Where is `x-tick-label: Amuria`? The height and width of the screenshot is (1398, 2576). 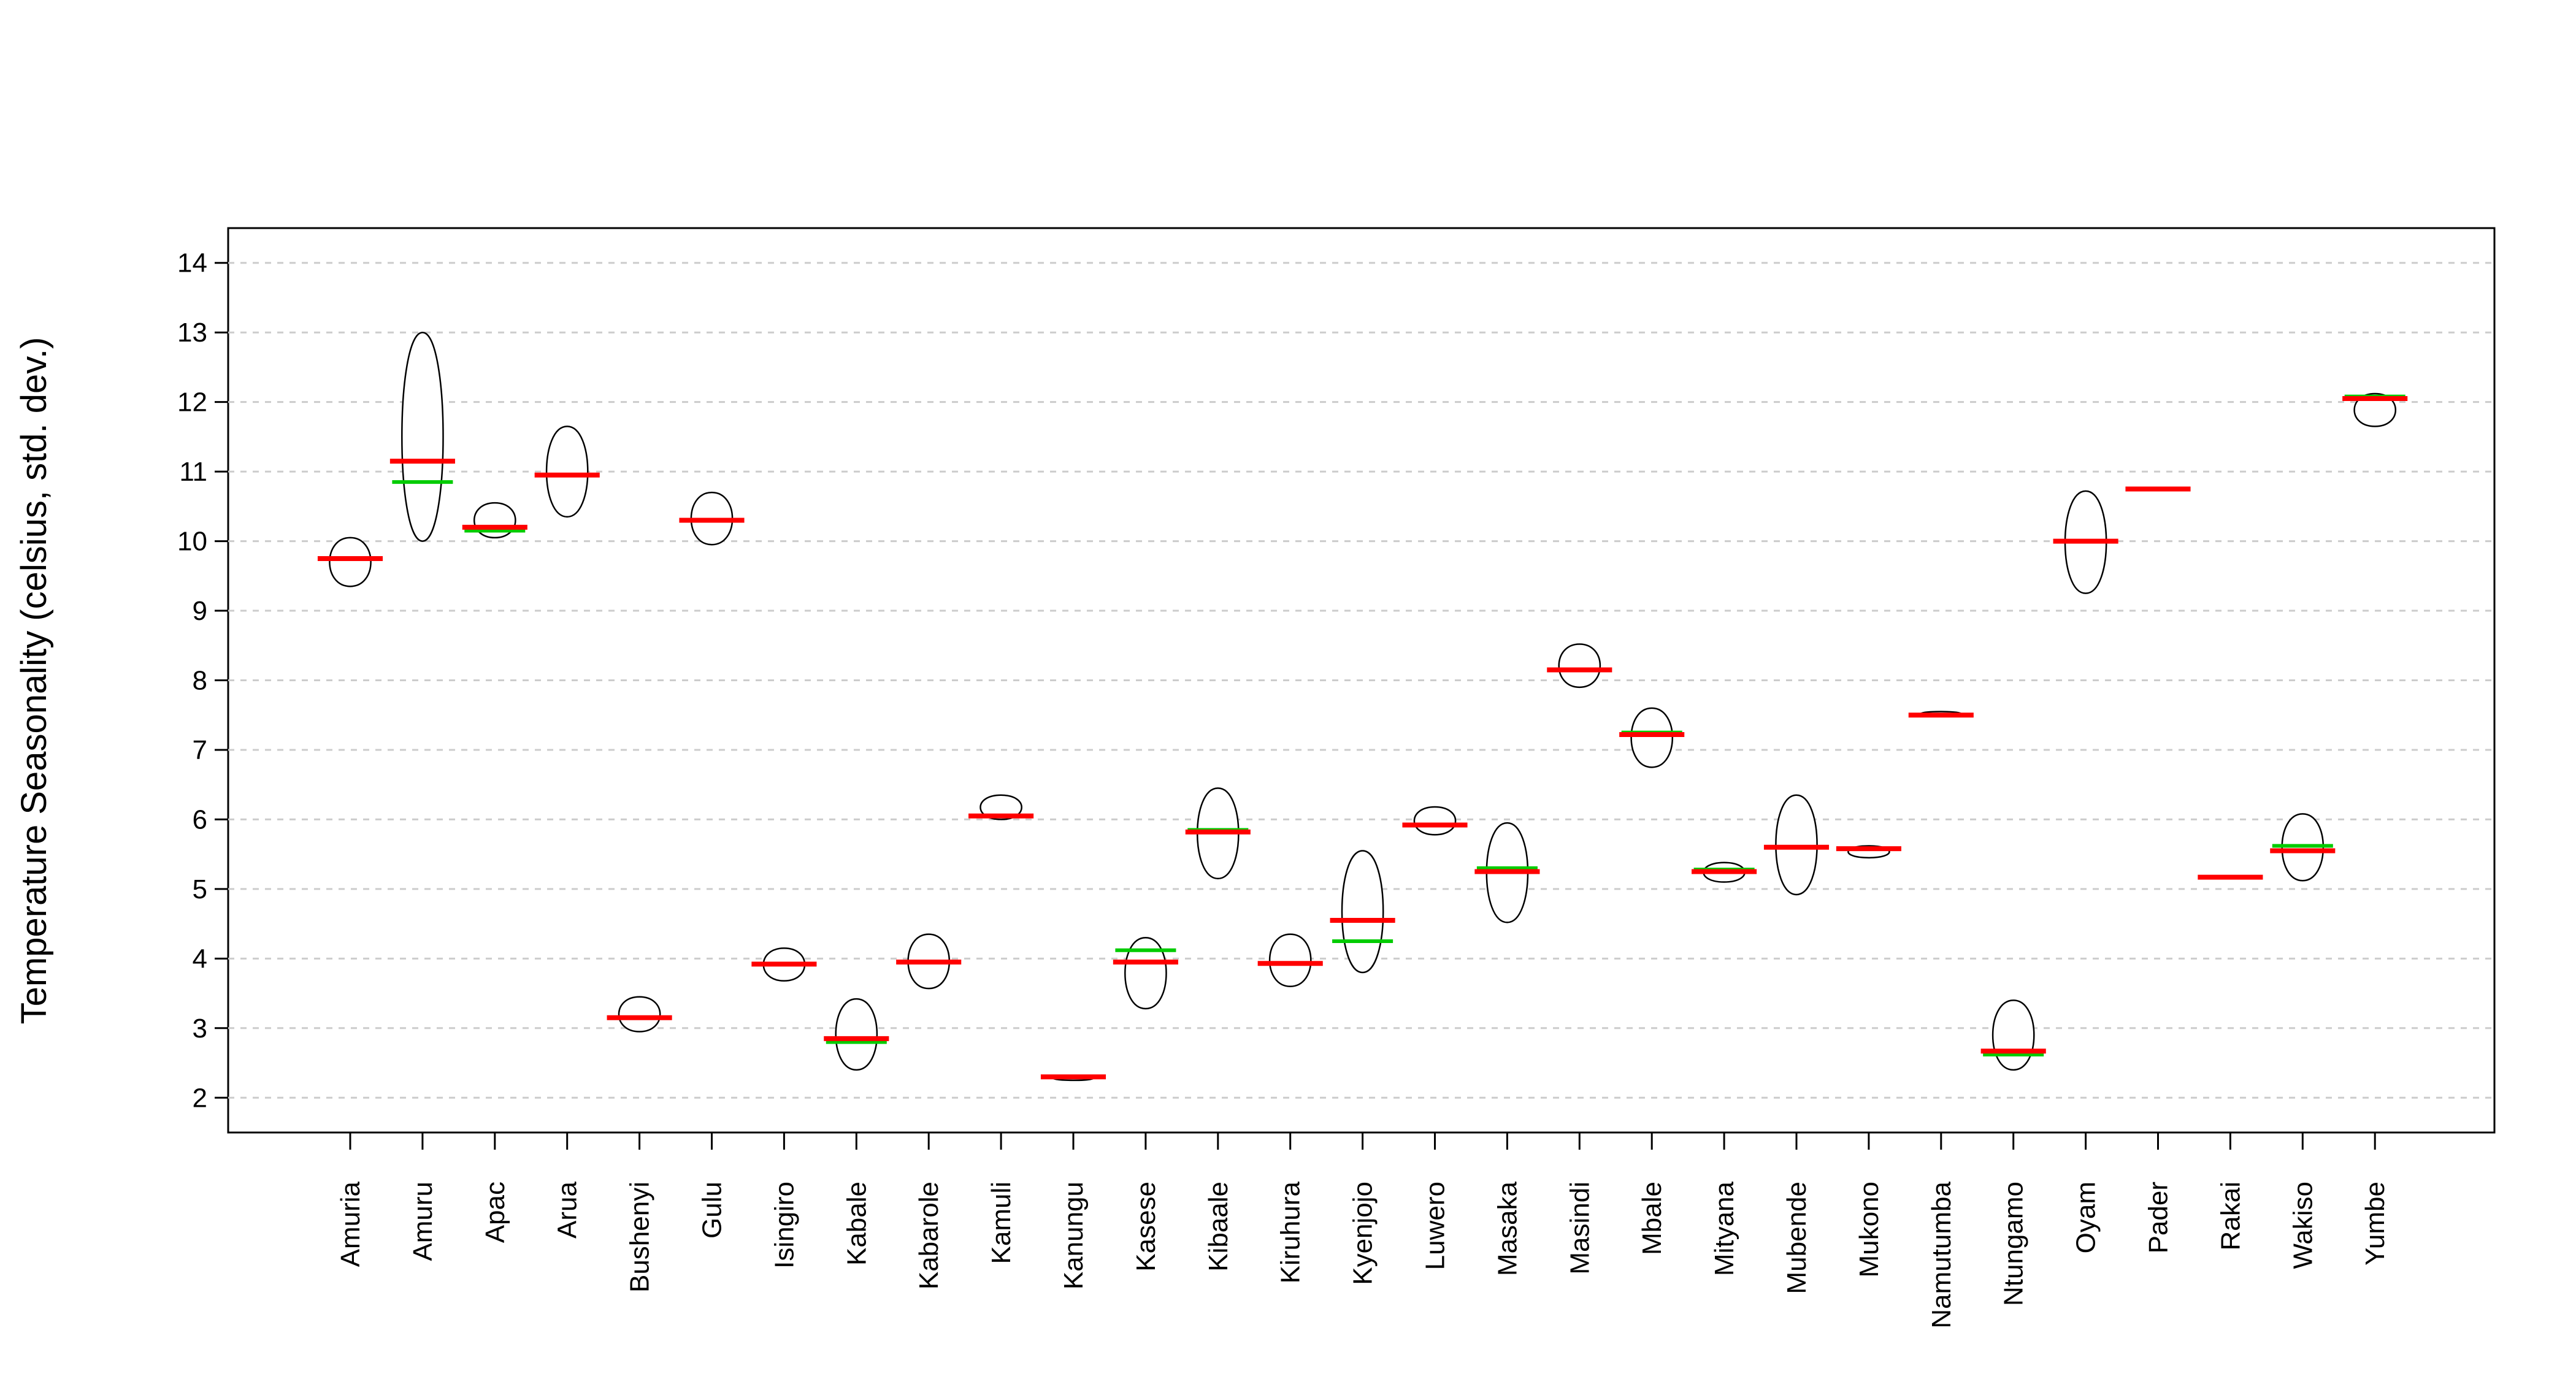
x-tick-label: Amuria is located at coordinates (350, 1224).